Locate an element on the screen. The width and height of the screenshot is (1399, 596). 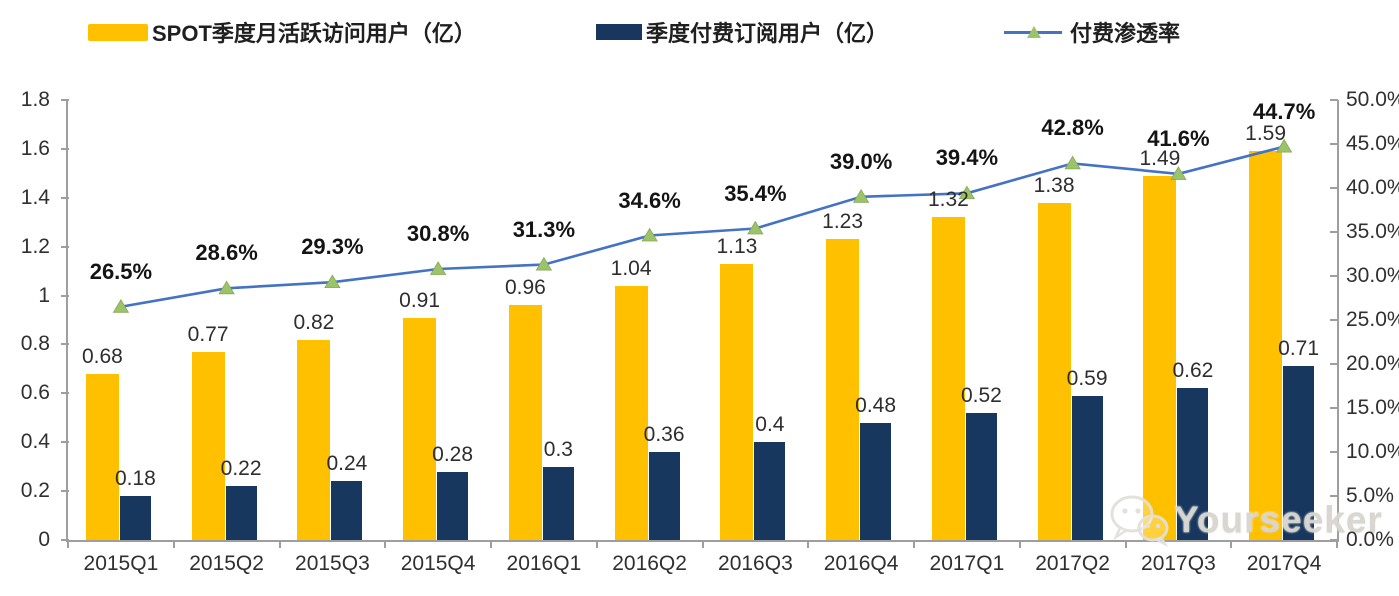
right-axis-tick-label: 40.0% is located at coordinates (1372, 187).